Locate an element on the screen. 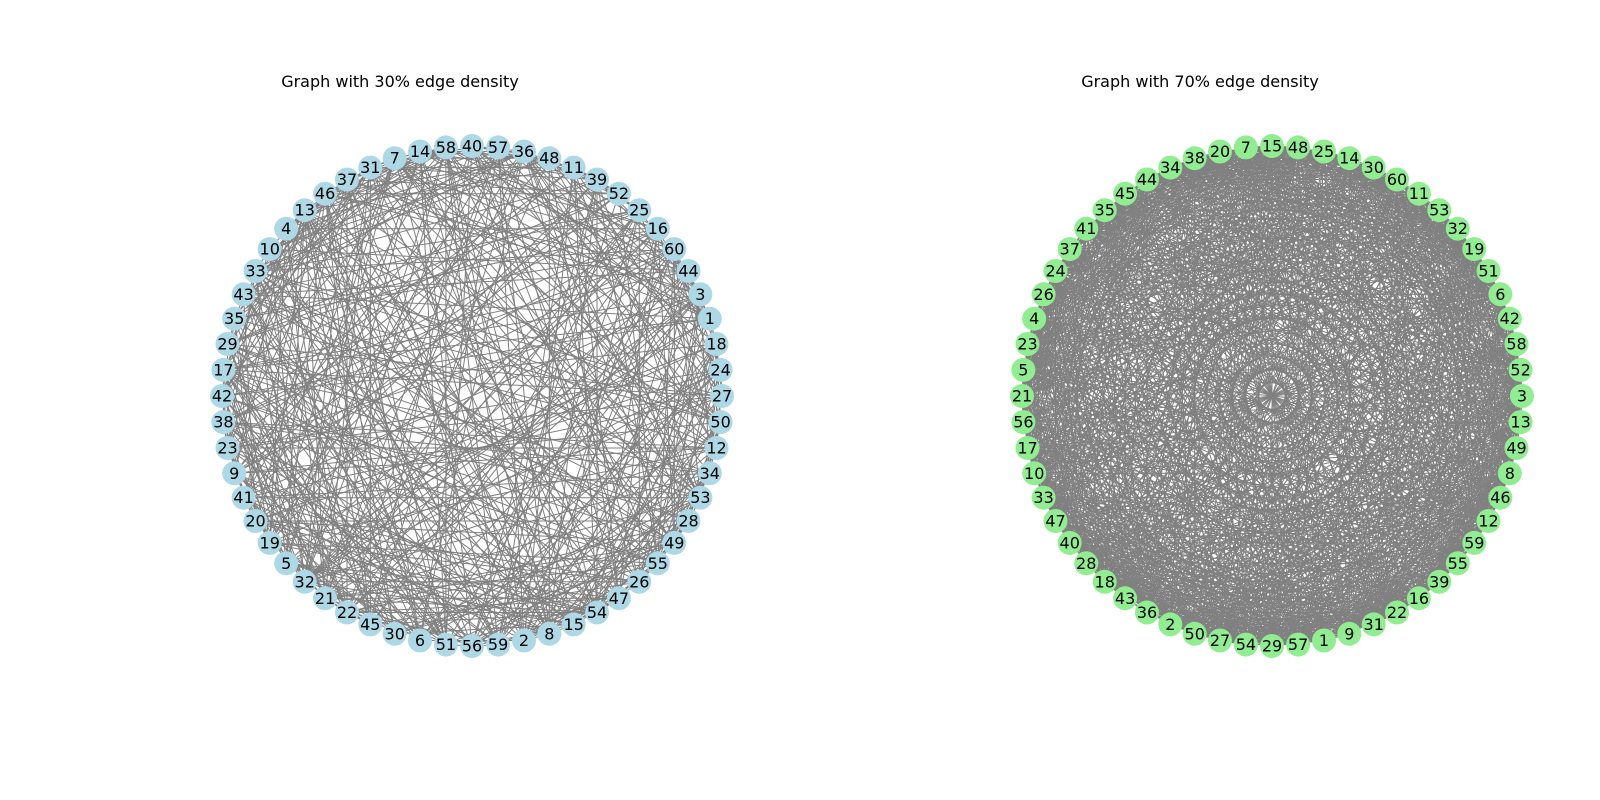 This screenshot has height=800, width=1600. graph-node-6: 6 is located at coordinates (420, 640).